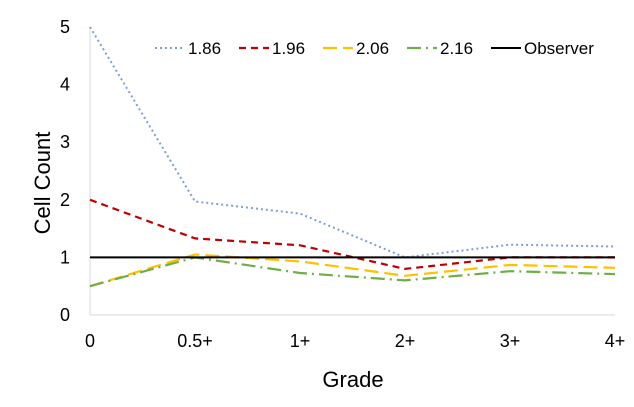 The image size is (634, 407). I want to click on x-tick-label: 4+, so click(615, 341).